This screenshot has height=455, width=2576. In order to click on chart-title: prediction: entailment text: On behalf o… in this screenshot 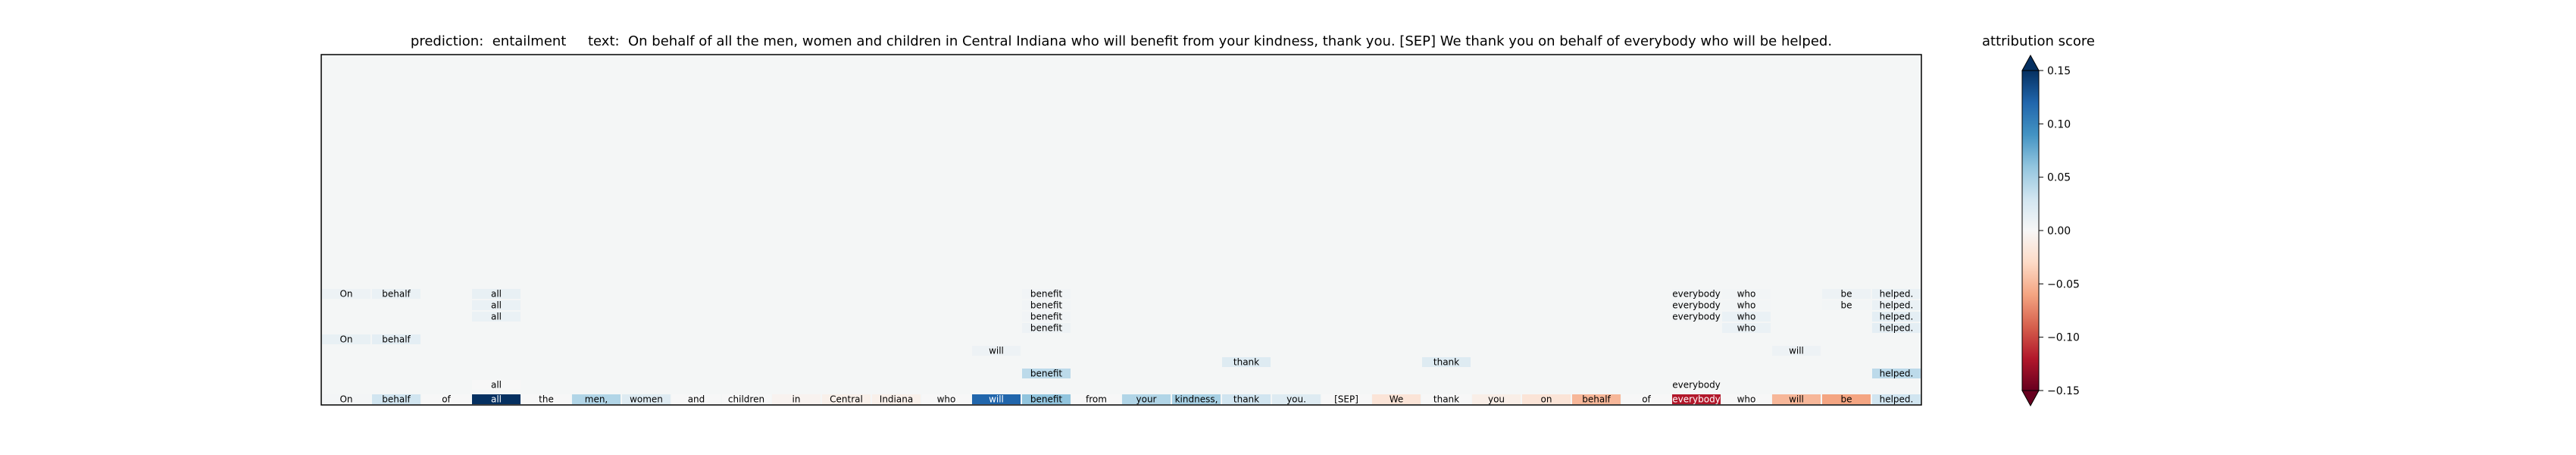, I will do `click(1121, 41)`.